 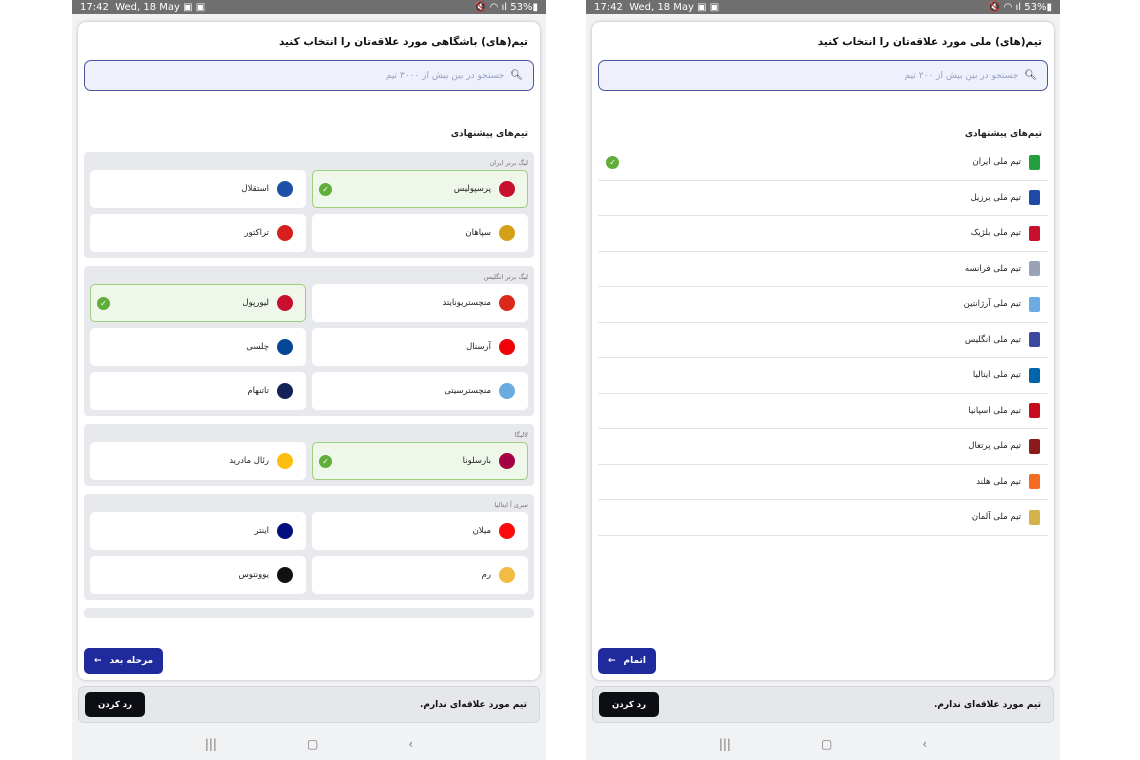 What do you see at coordinates (309, 613) in the screenshot?
I see `league-group` at bounding box center [309, 613].